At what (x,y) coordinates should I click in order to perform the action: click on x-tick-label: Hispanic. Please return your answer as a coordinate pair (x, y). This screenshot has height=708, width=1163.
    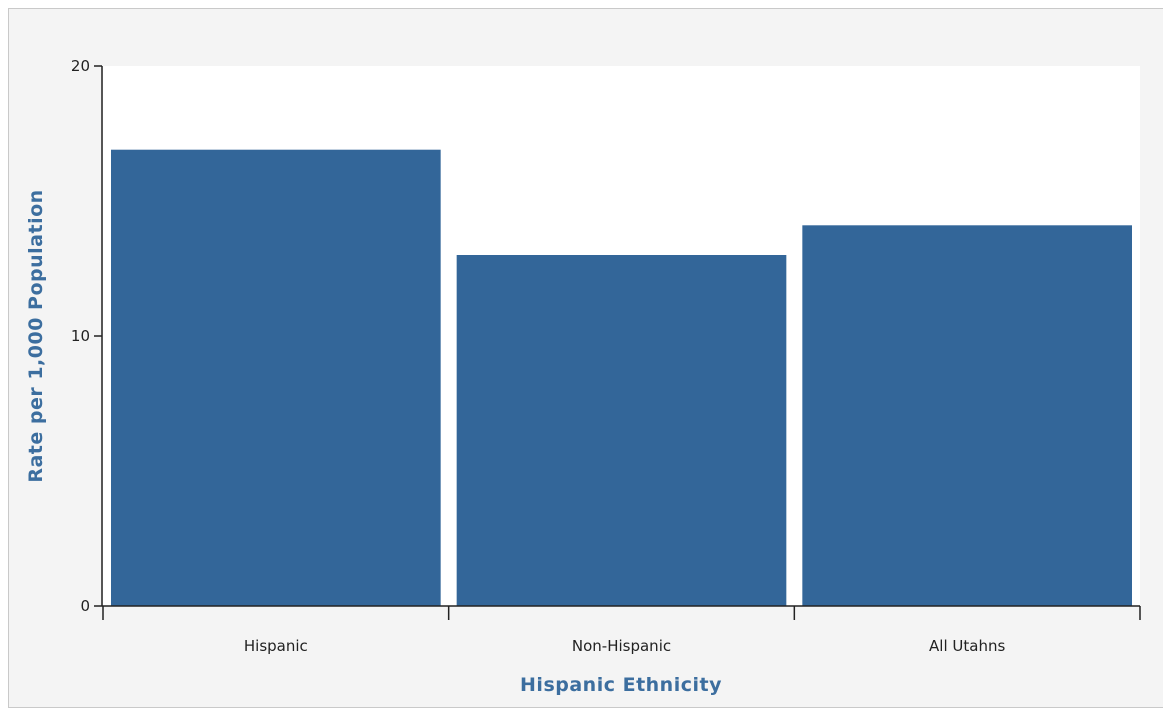
    Looking at the image, I should click on (276, 646).